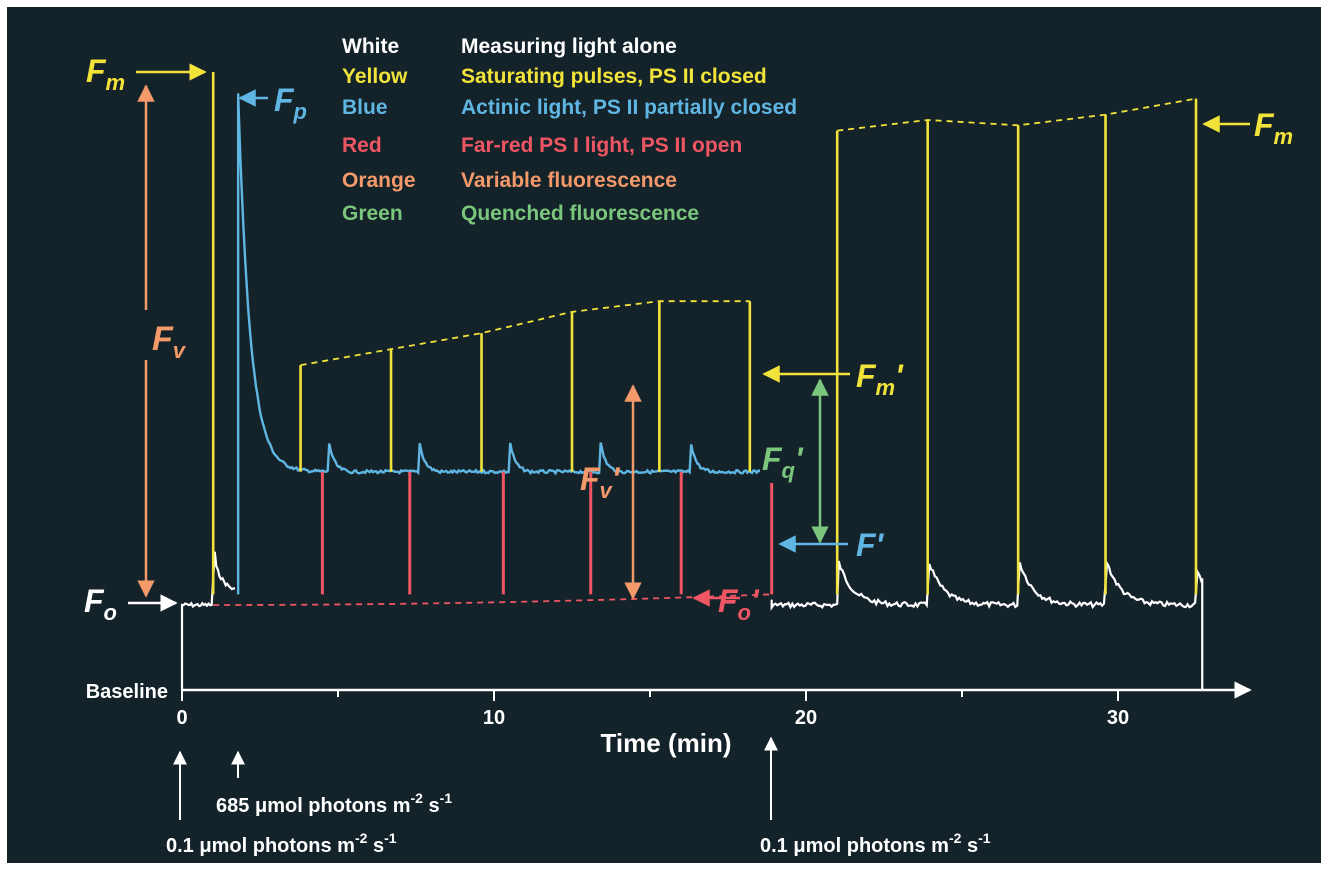 The height and width of the screenshot is (869, 1328). Describe the element at coordinates (629, 107) in the screenshot. I see `legend-blue-text: Actinic light, PS II partially closed` at that location.